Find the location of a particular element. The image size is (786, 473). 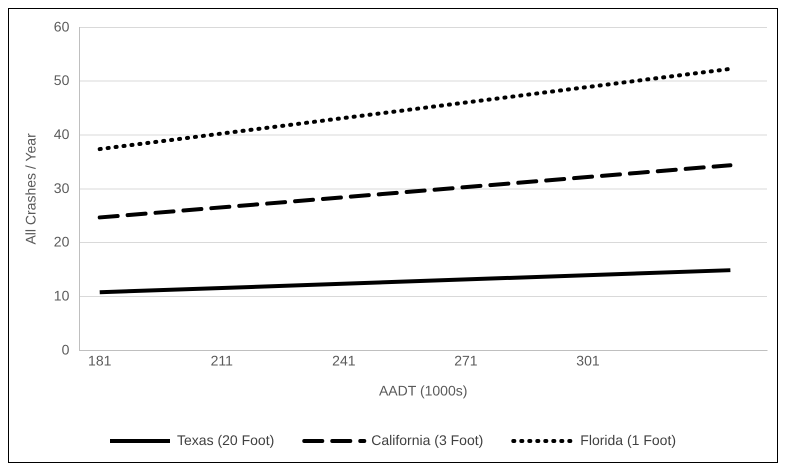

legend-label: Florida (1 Foot) is located at coordinates (628, 440).